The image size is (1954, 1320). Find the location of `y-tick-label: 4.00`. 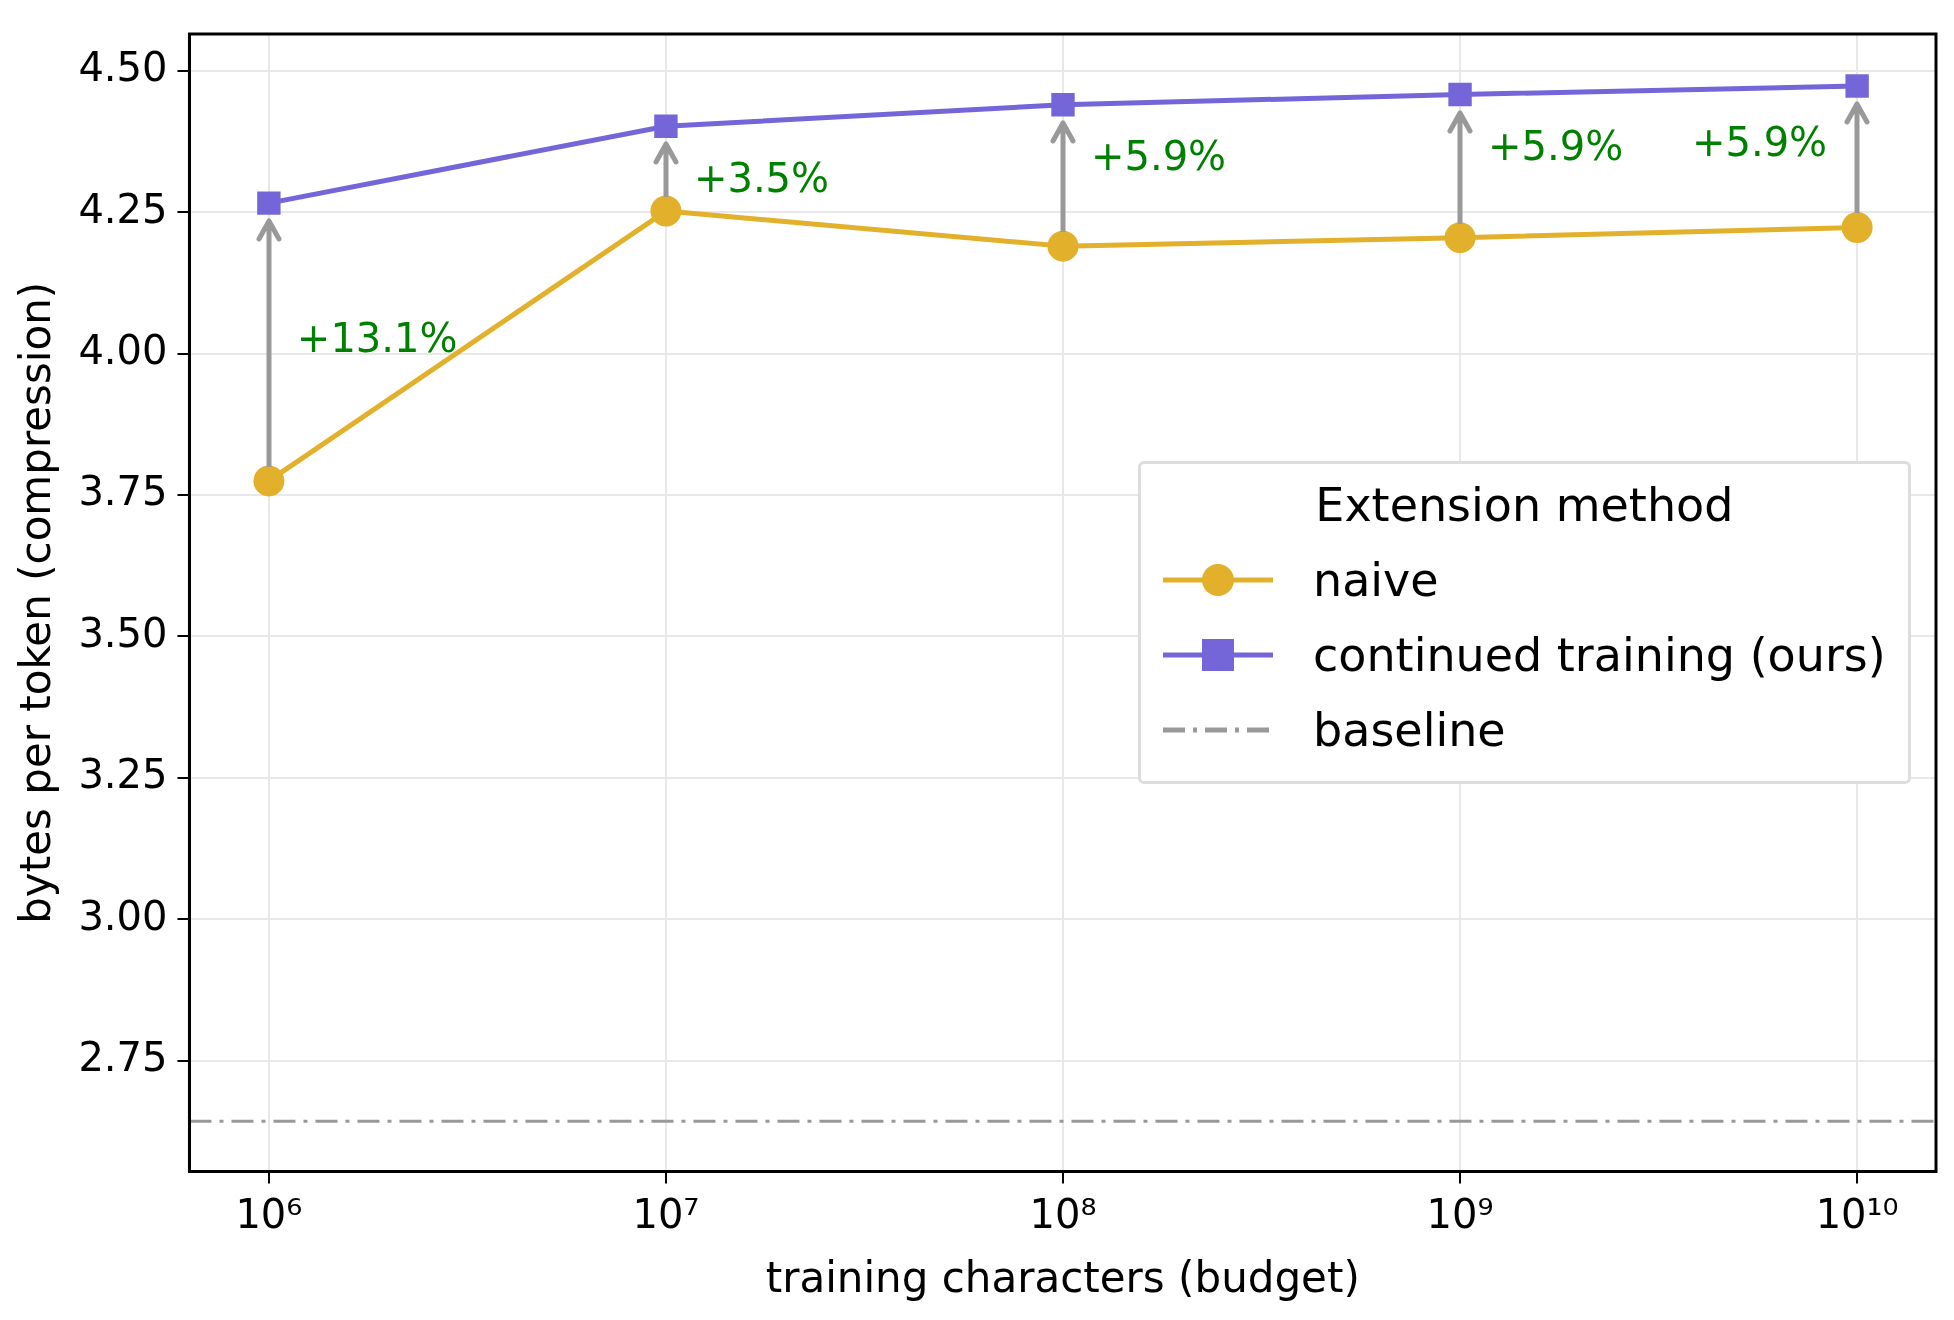

y-tick-label: 4.00 is located at coordinates (123, 350).